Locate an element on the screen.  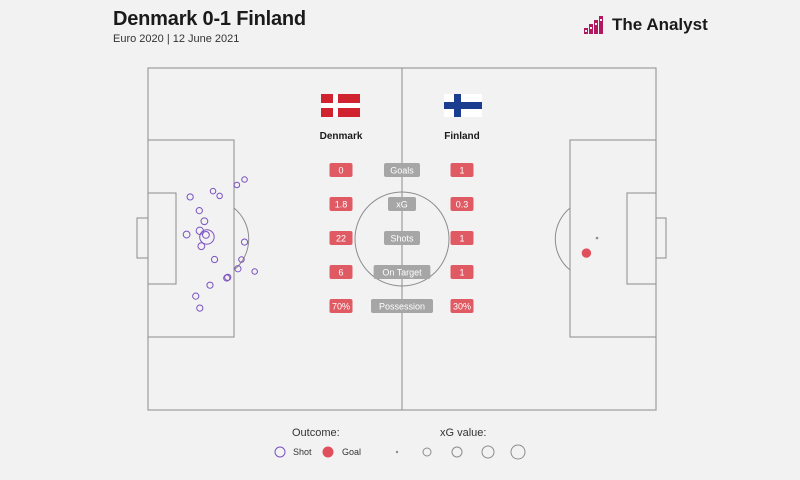
svg-text: 0 is located at coordinates (340, 171).